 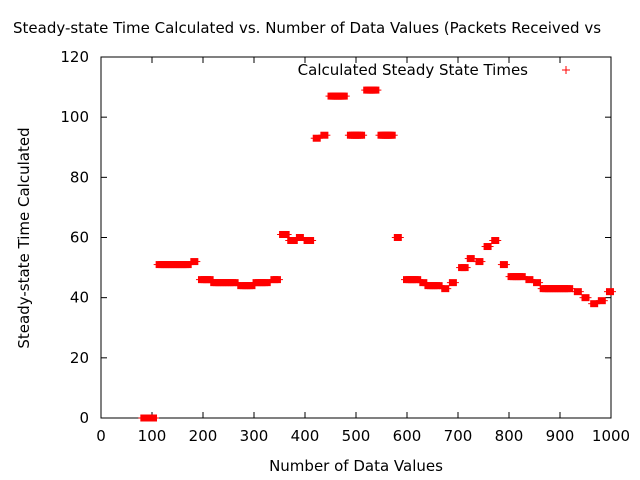 I want to click on x-tick-label: 700, so click(x=458, y=436).